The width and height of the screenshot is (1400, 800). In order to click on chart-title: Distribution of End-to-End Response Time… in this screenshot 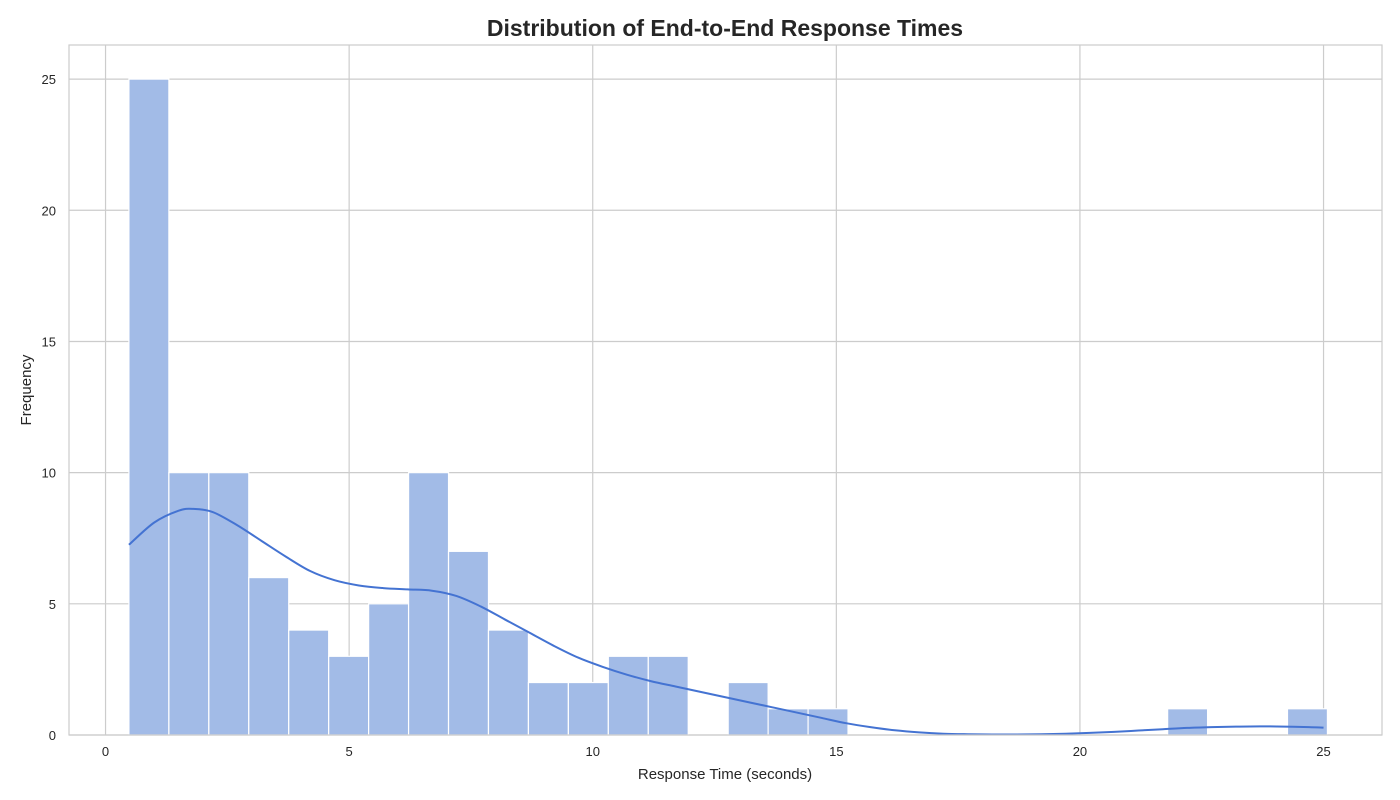, I will do `click(725, 28)`.